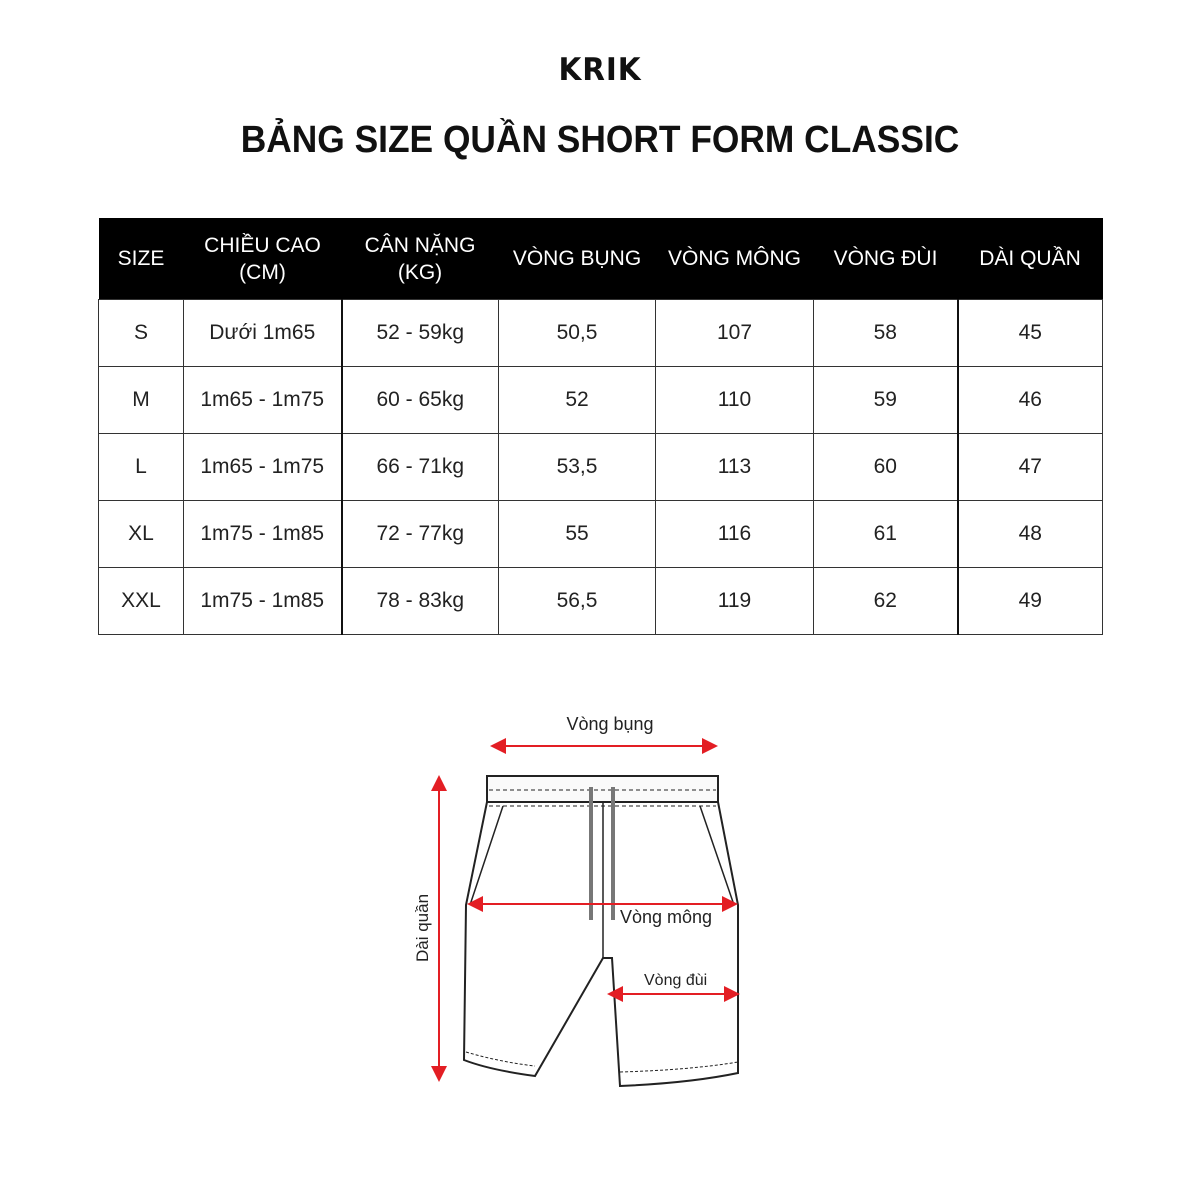 The width and height of the screenshot is (1200, 1200). Describe the element at coordinates (1030, 259) in the screenshot. I see `column-header: DÀI QUẦN` at that location.